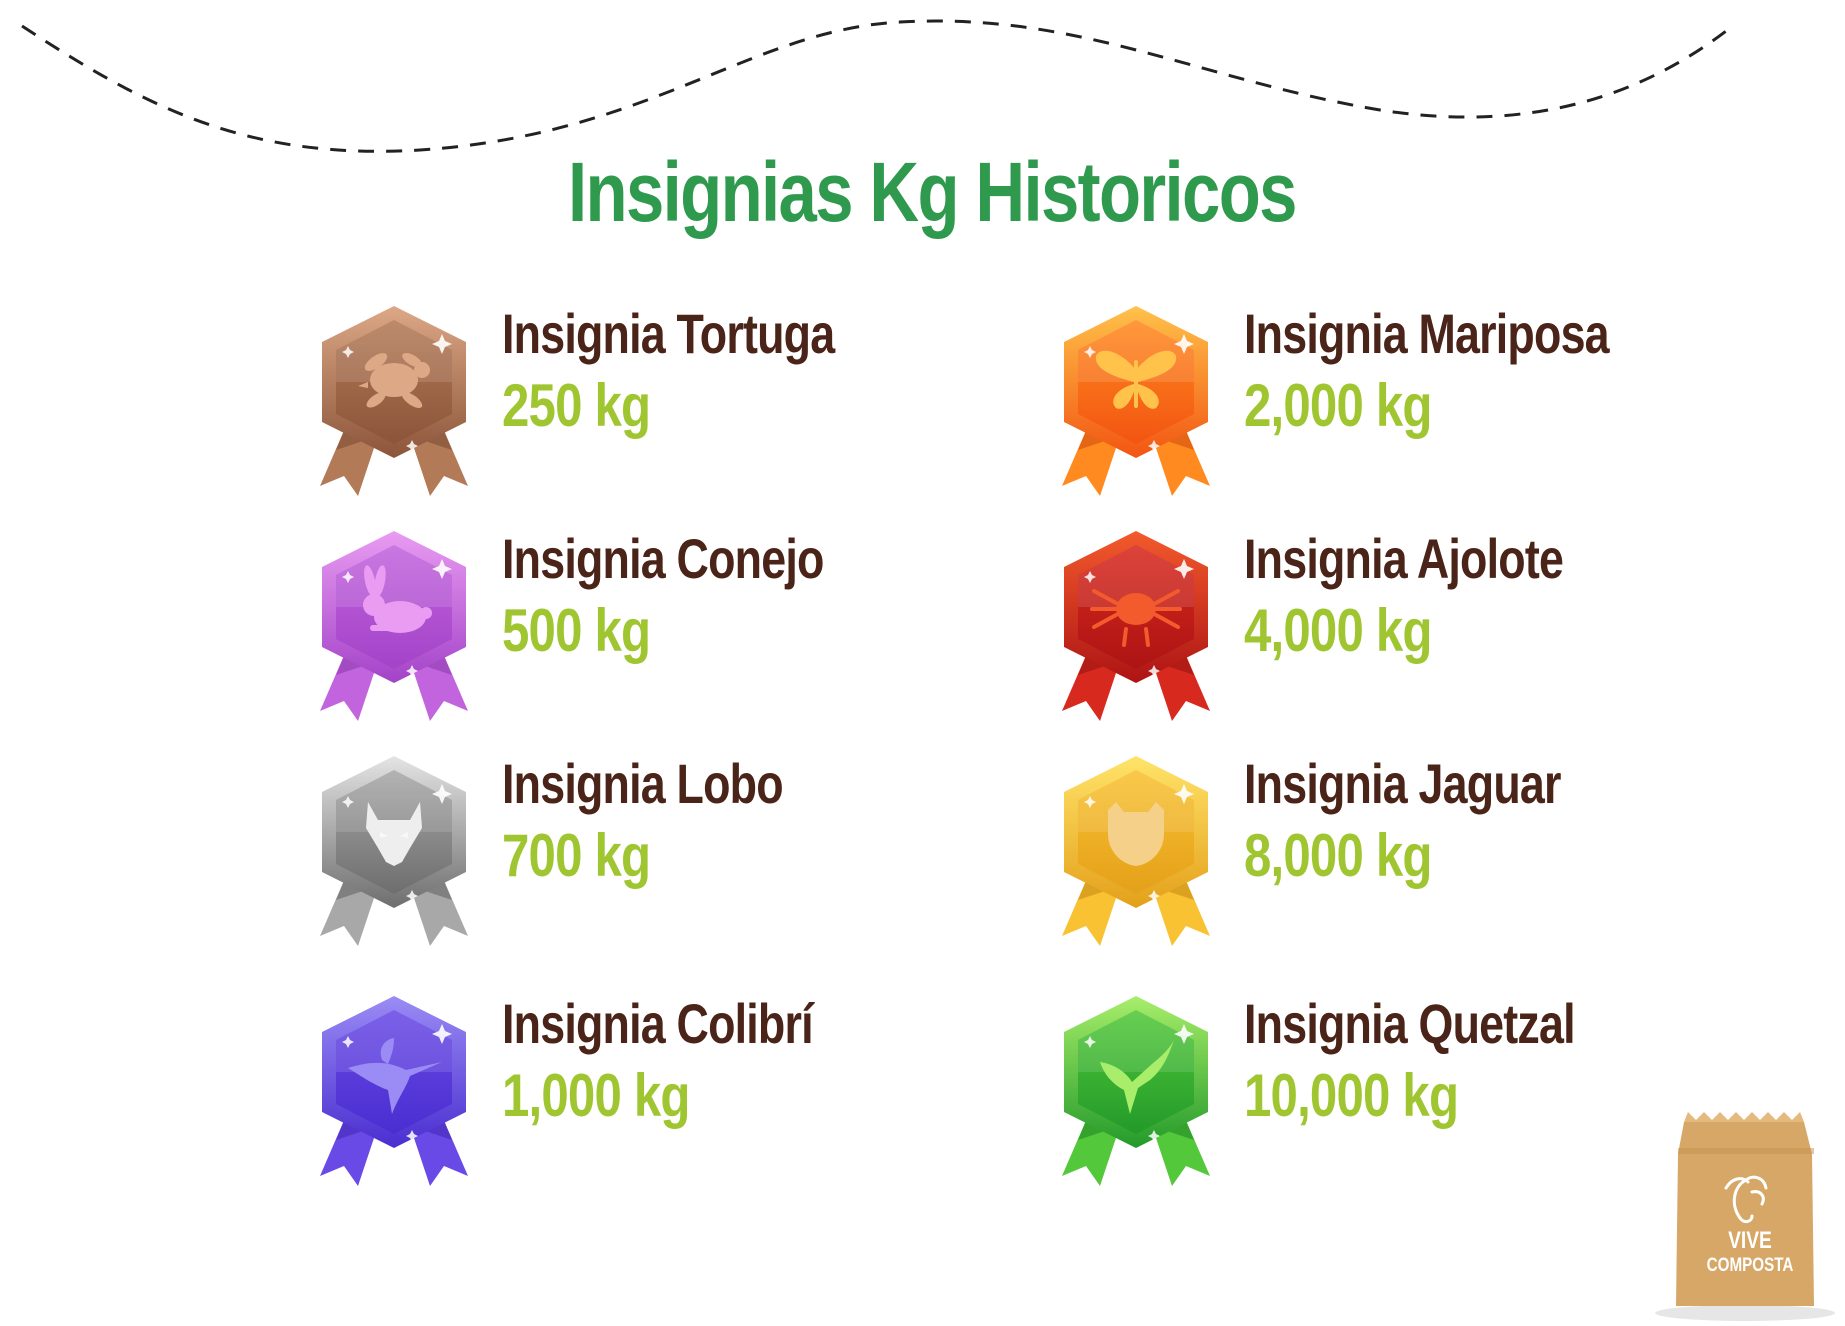 Image resolution: width=1845 pixels, height=1326 pixels. Describe the element at coordinates (394, 381) in the screenshot. I see `turtle-icon` at that location.